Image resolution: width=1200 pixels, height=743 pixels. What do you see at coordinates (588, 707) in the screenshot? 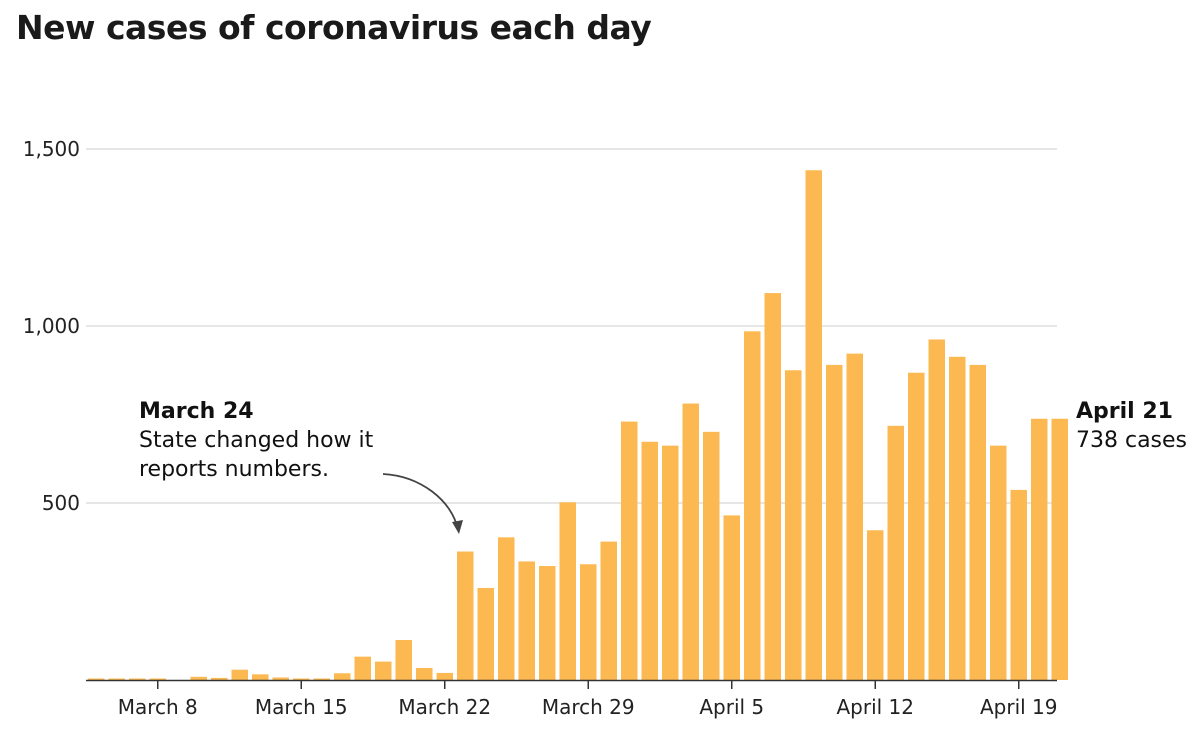
I see `x-tick-label: March 29` at bounding box center [588, 707].